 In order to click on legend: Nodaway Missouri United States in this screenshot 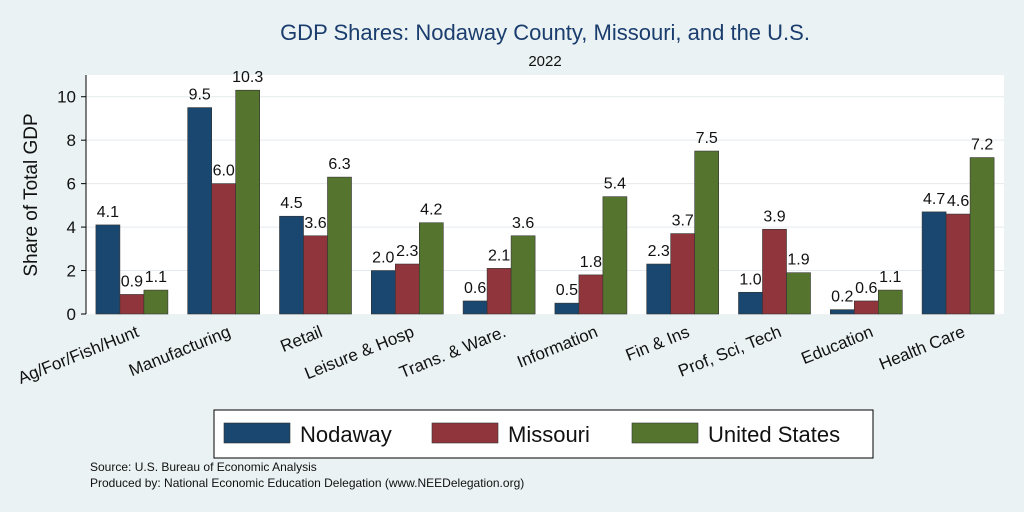, I will do `click(543, 434)`.